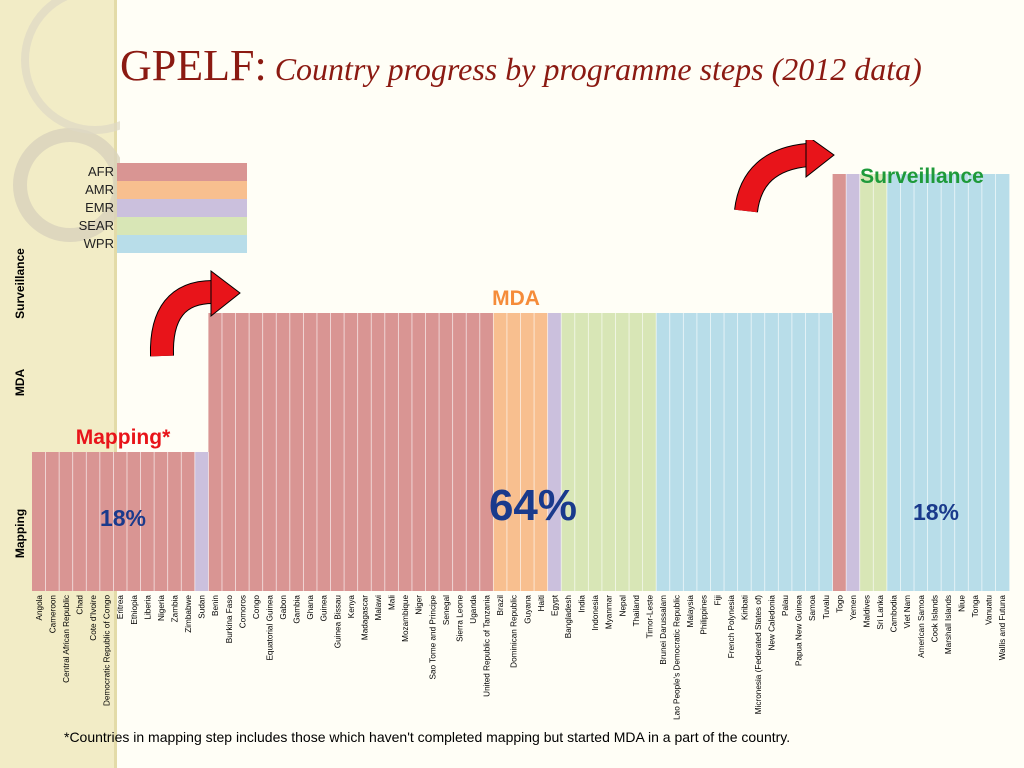 Image resolution: width=1024 pixels, height=768 pixels. Describe the element at coordinates (989, 610) in the screenshot. I see `tick-label: Vanuatu` at that location.